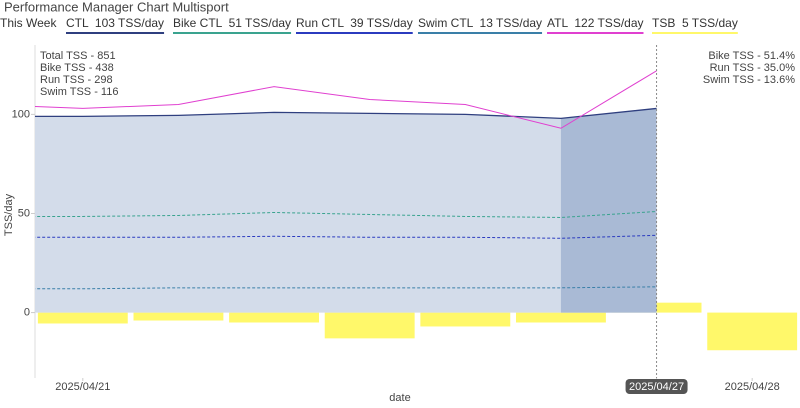  I want to click on annotation: Bike TSS - 51.4%, so click(751, 56).